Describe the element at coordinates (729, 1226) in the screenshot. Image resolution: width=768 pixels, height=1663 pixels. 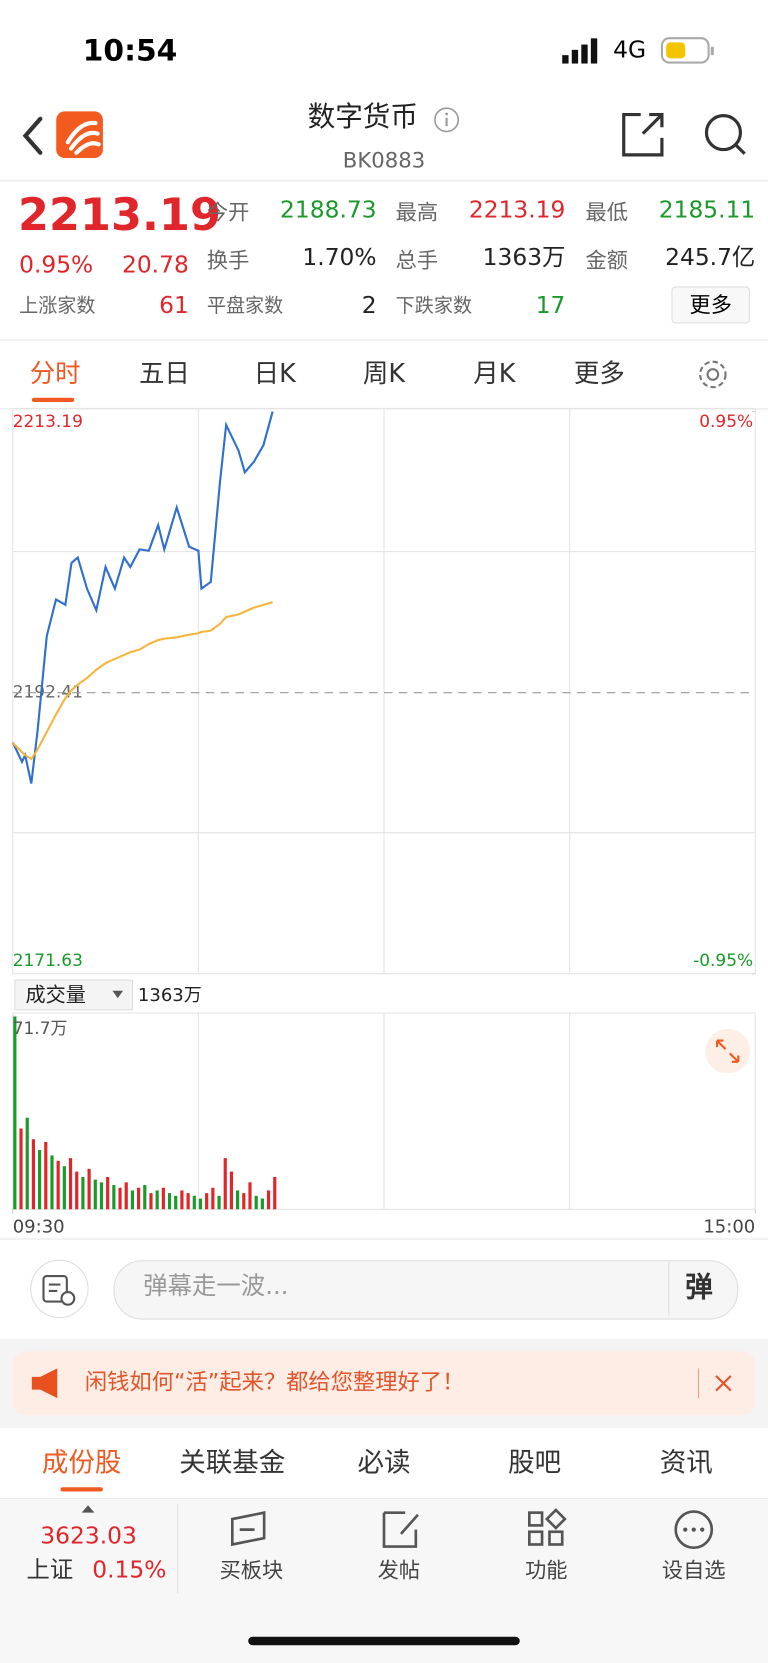
I see `x-tick-label: 15:00` at that location.